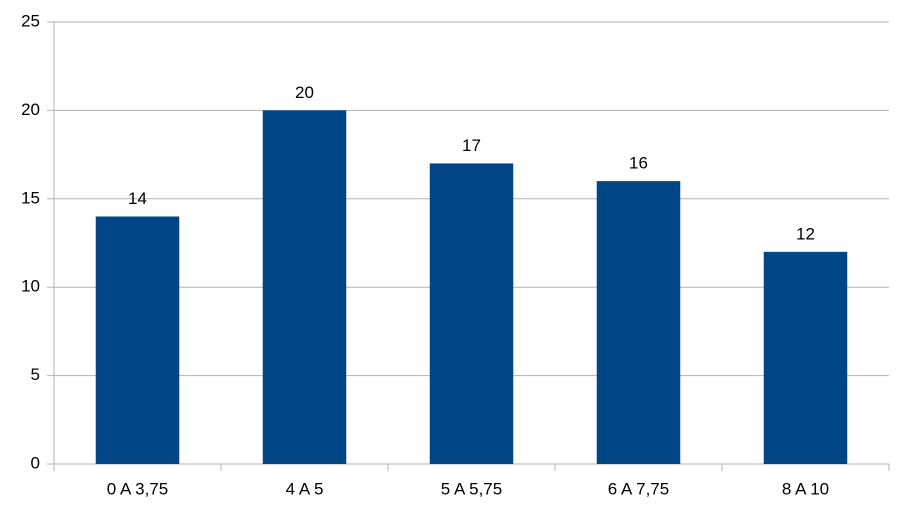 This screenshot has width=907, height=510. Describe the element at coordinates (805, 233) in the screenshot. I see `data-label: 12` at that location.